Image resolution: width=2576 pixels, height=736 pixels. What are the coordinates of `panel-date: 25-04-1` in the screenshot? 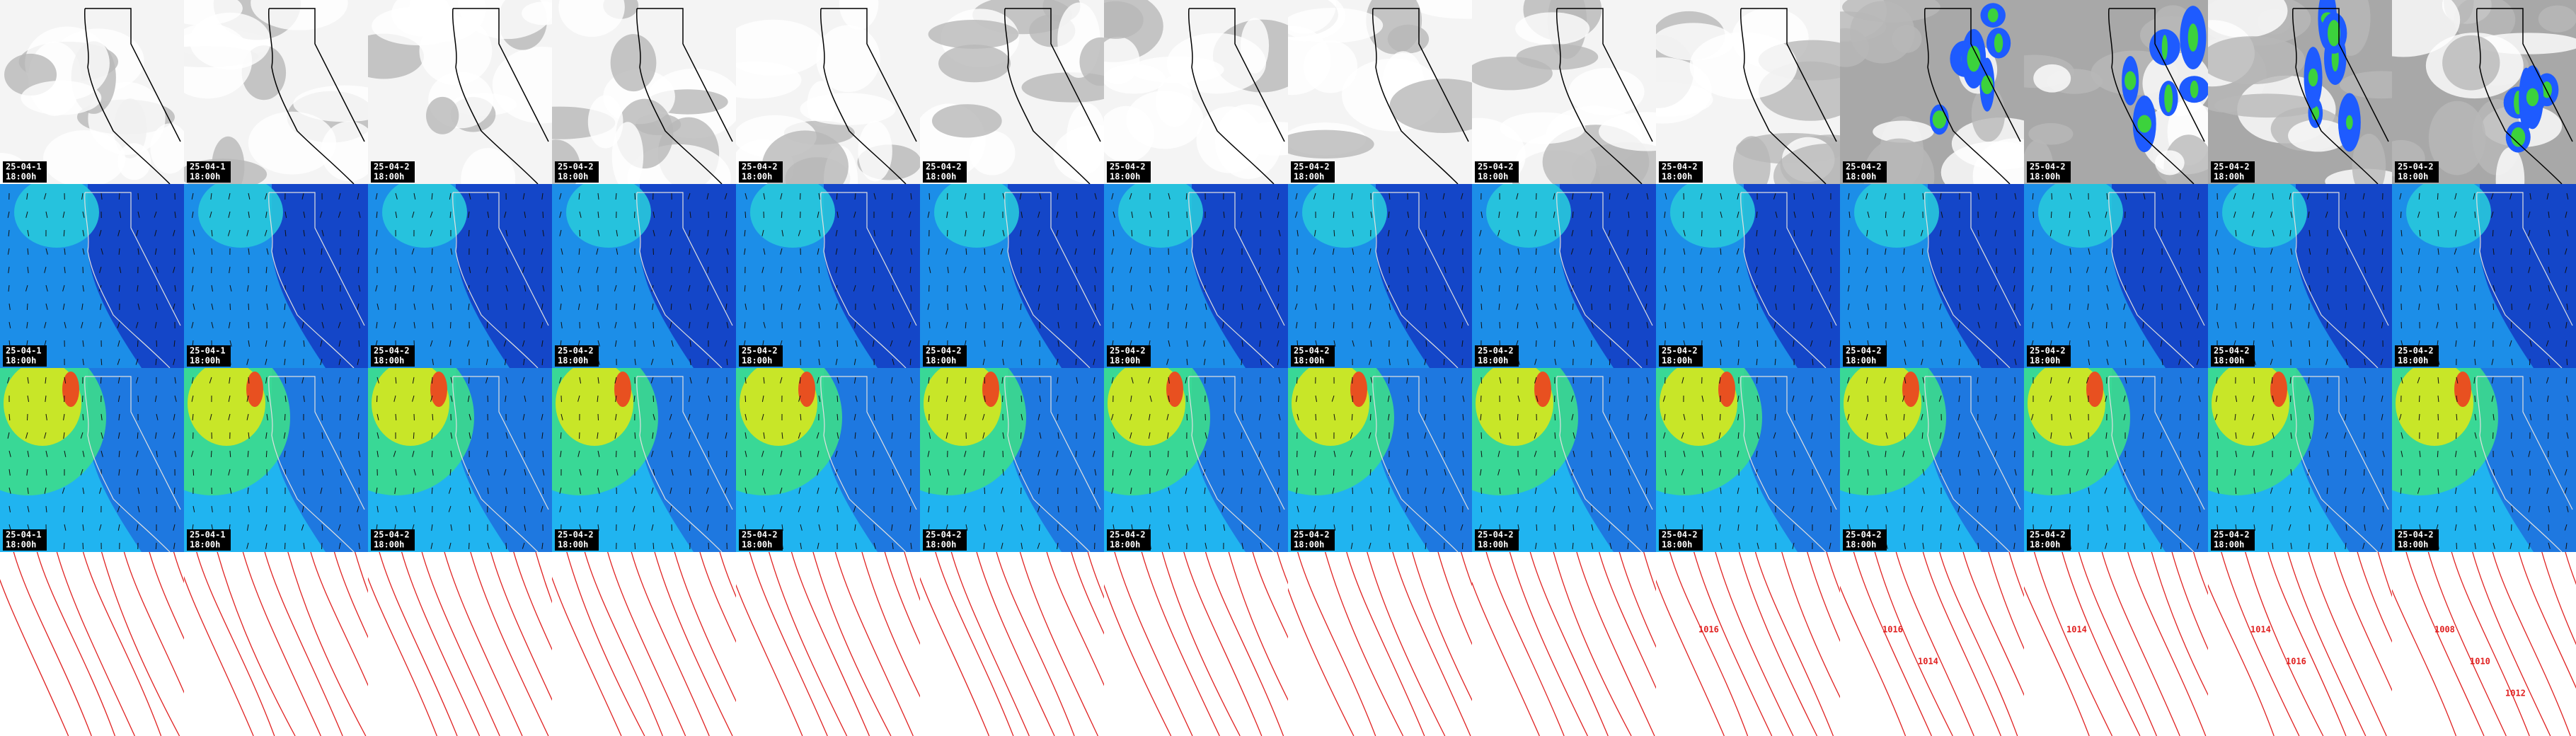 It's located at (24, 351).